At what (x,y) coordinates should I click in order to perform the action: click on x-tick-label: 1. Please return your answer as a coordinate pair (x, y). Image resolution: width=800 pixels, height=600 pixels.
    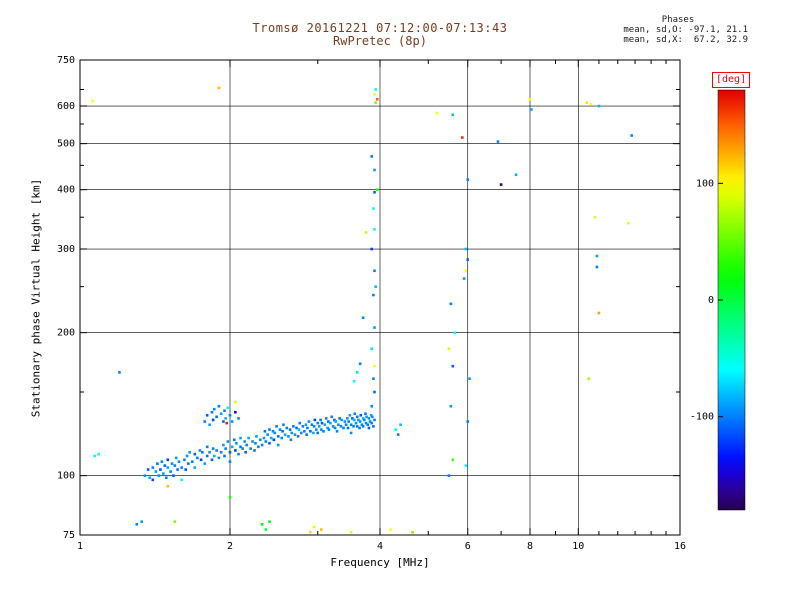
    Looking at the image, I should click on (80, 546).